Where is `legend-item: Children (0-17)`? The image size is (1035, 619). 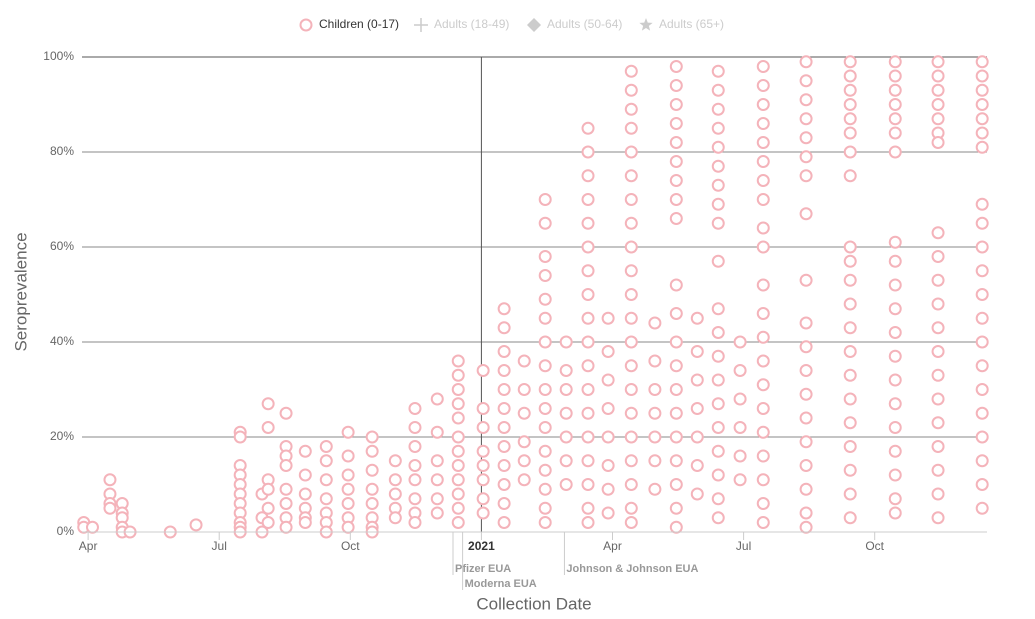
legend-item: Children (0-17) is located at coordinates (349, 24).